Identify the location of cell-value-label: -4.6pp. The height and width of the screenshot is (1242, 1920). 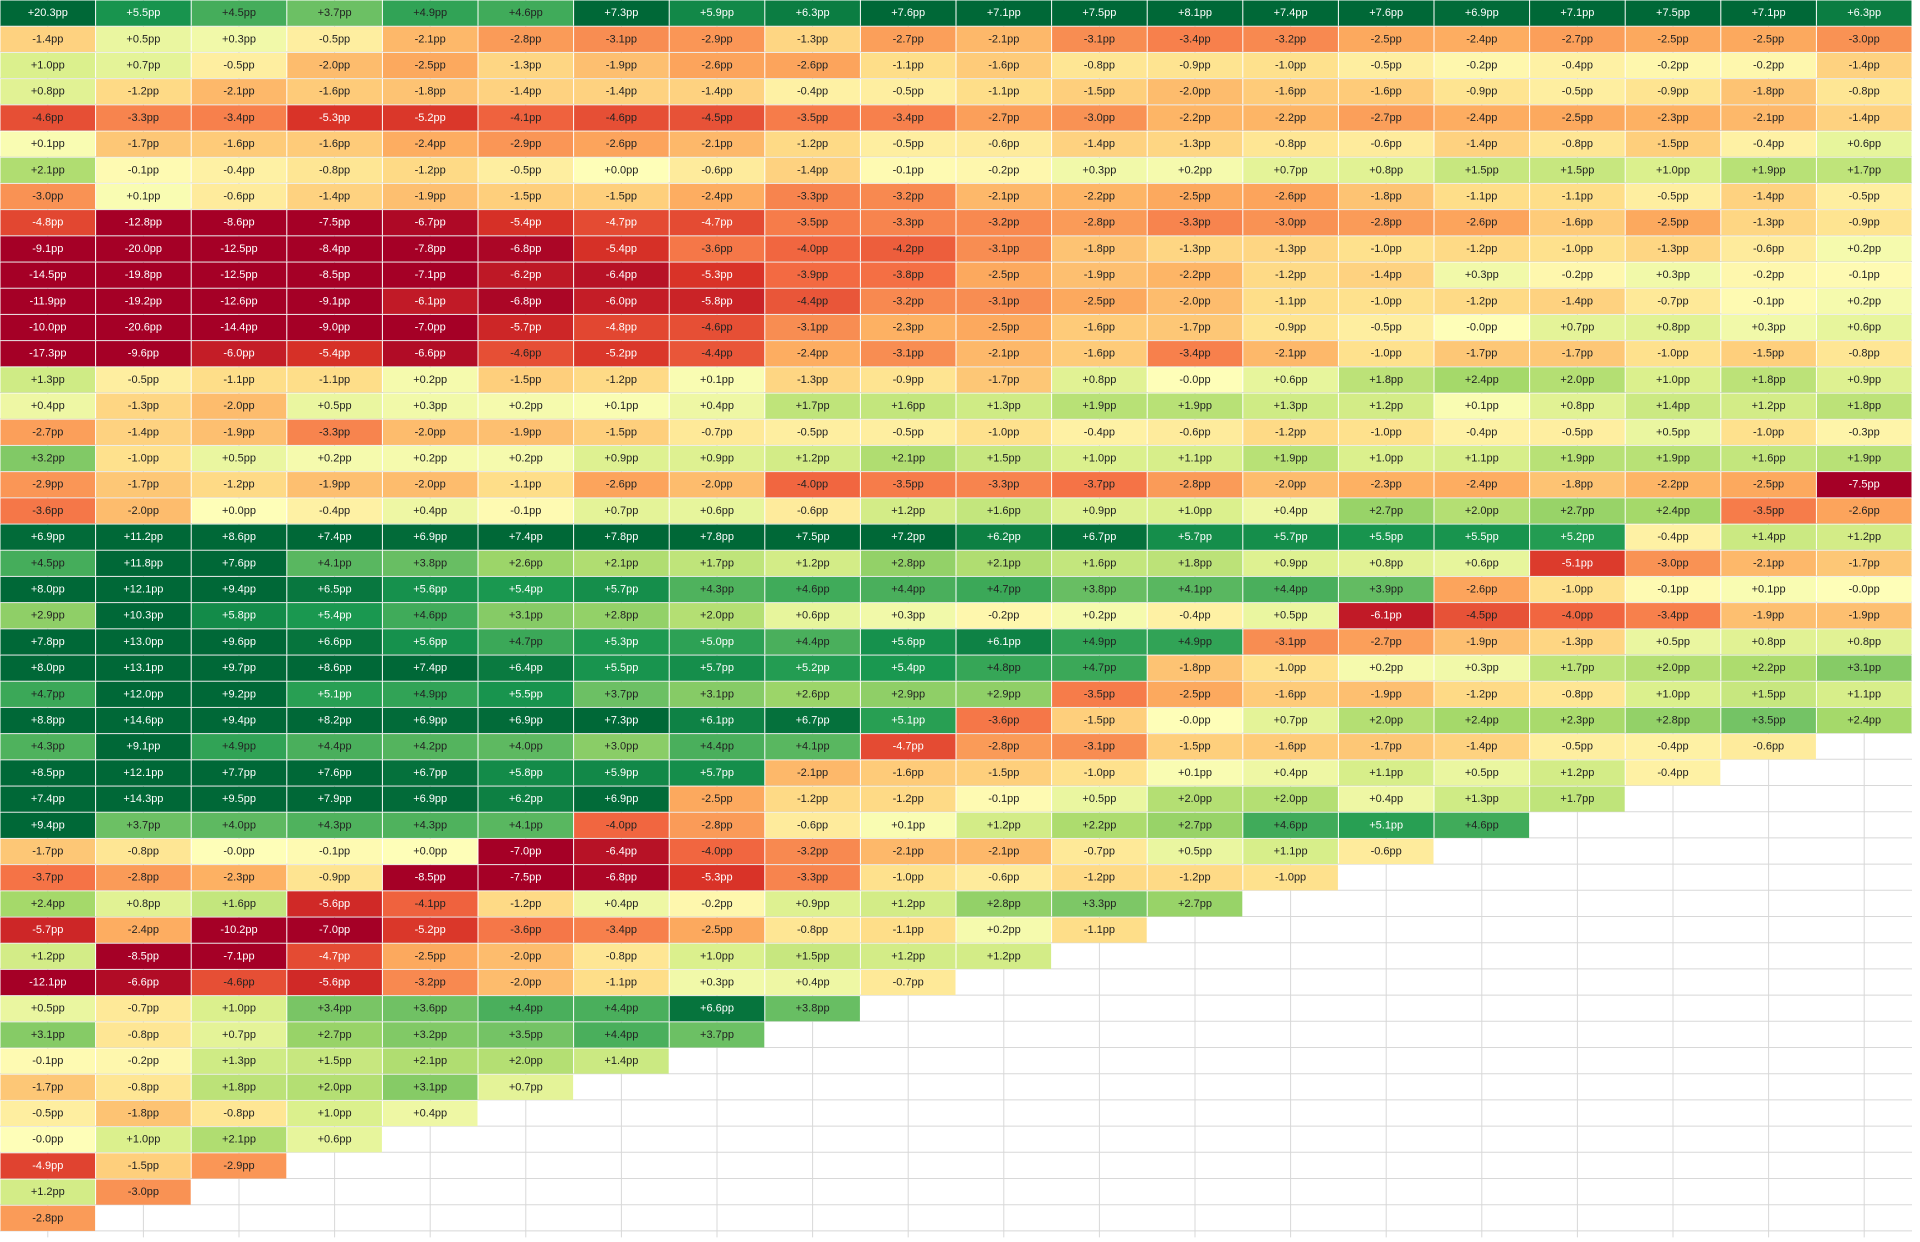
(47, 118).